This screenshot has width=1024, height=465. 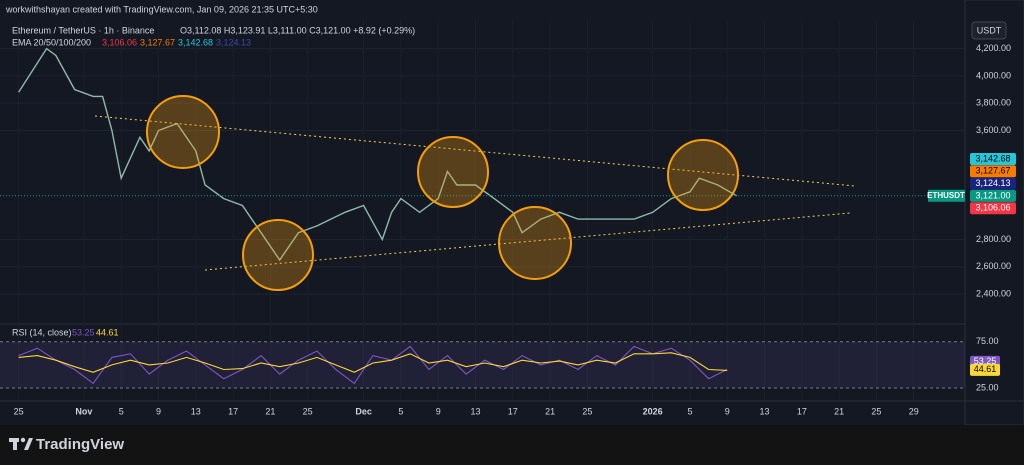 What do you see at coordinates (993, 239) in the screenshot?
I see `y-tick-label: 2,800.00` at bounding box center [993, 239].